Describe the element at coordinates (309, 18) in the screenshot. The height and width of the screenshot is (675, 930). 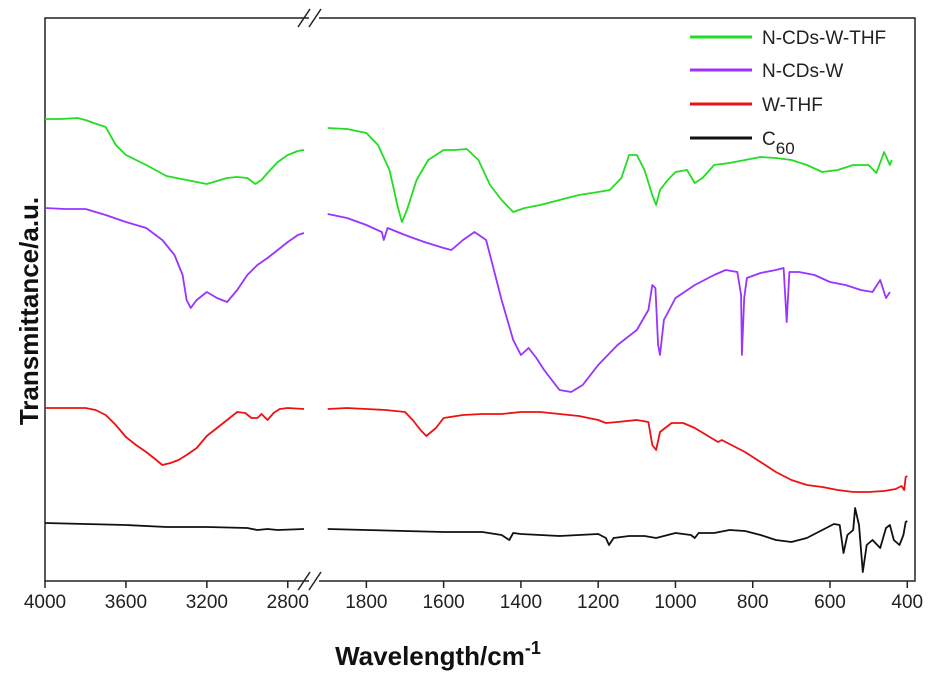
I see `axis-break-top` at that location.